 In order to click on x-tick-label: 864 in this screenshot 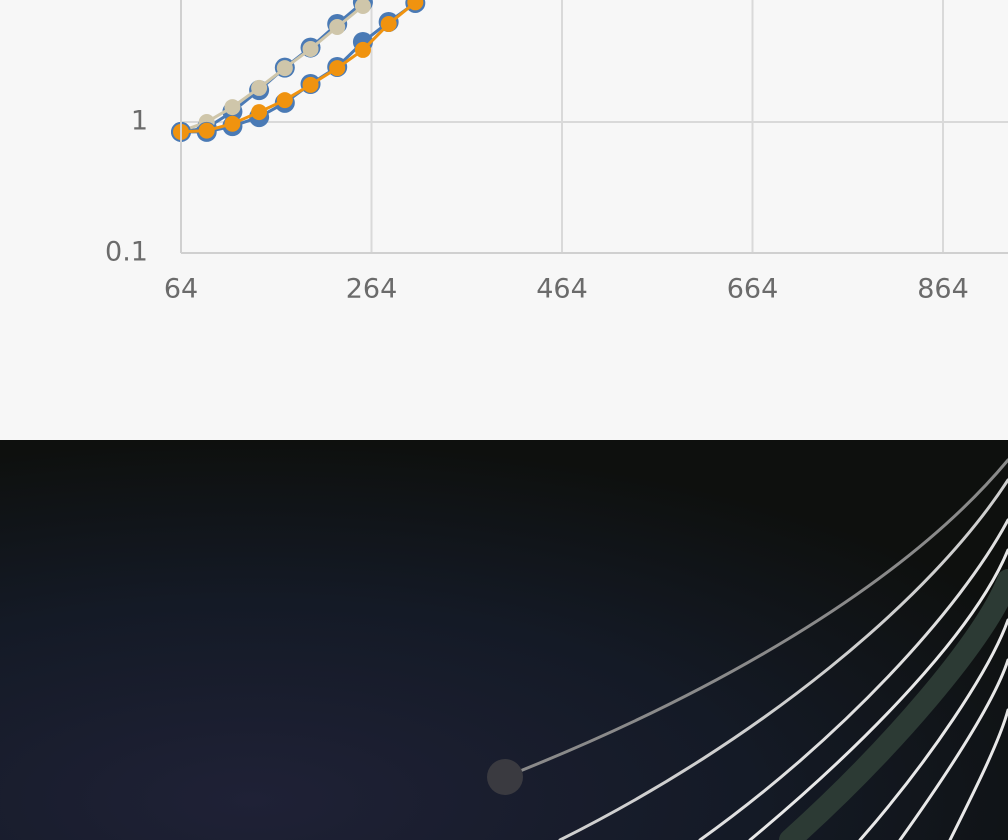, I will do `click(943, 289)`.